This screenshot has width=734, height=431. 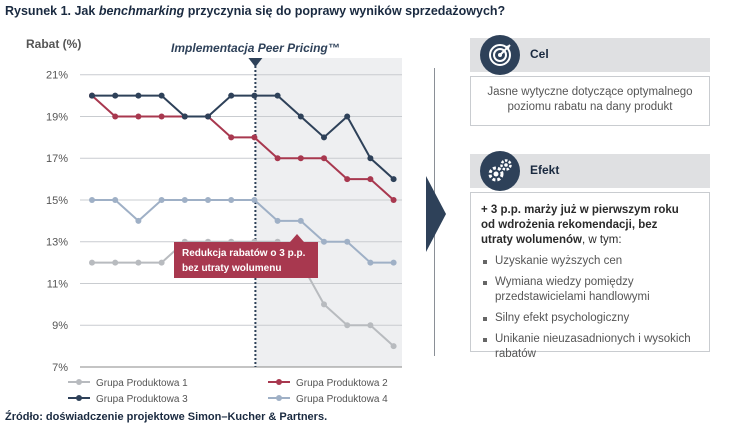 I want to click on list-item: Silny efekt psychologiczny, so click(x=591, y=318).